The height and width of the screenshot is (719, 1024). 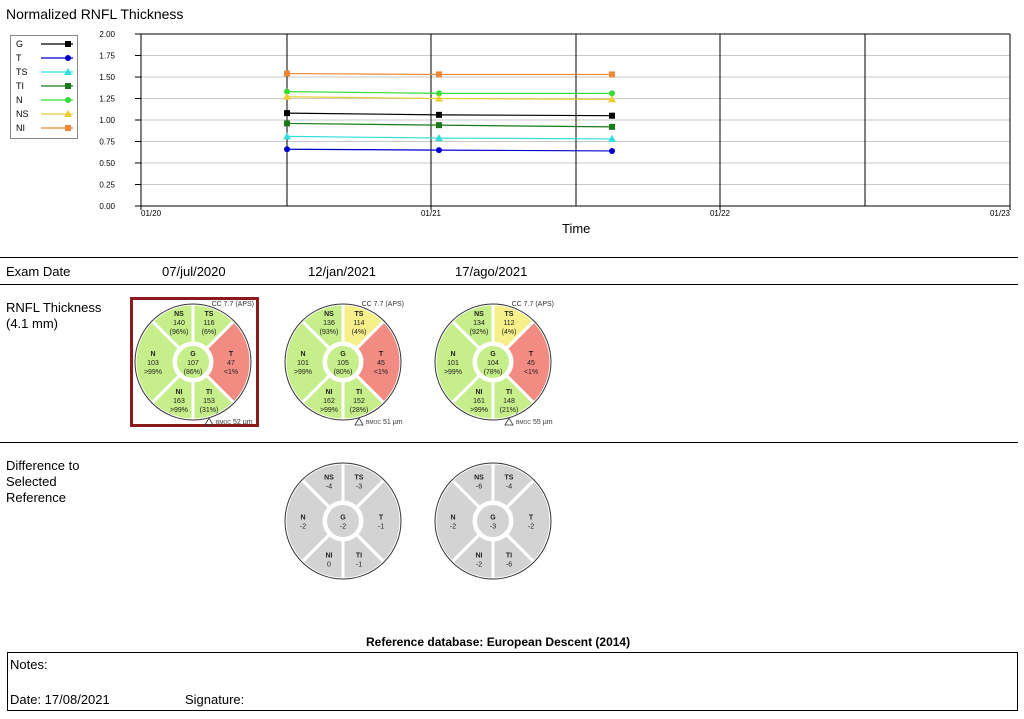 What do you see at coordinates (439, 98) in the screenshot?
I see `data-point-ns` at bounding box center [439, 98].